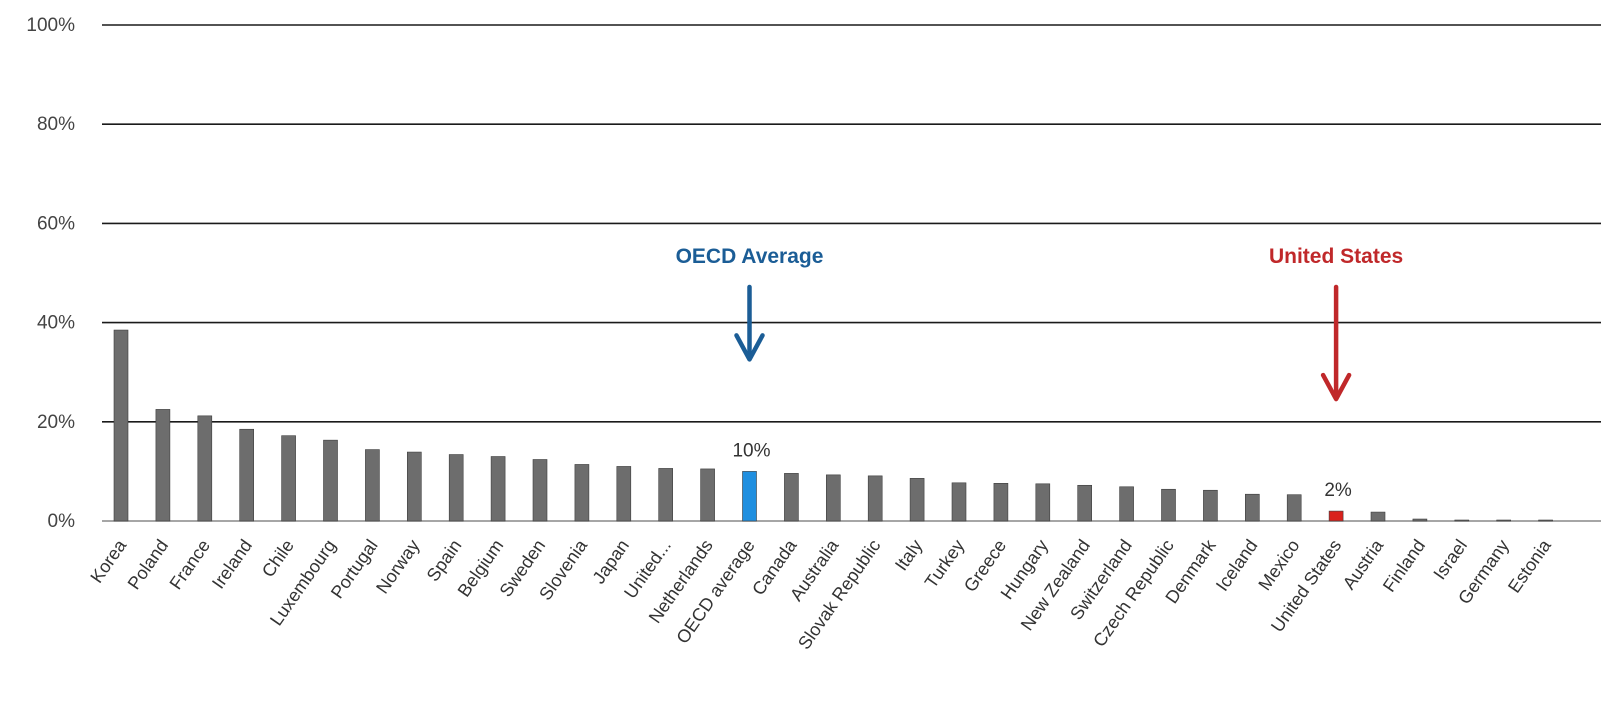 This screenshot has height=719, width=1601. I want to click on bar-iceland, so click(1252, 507).